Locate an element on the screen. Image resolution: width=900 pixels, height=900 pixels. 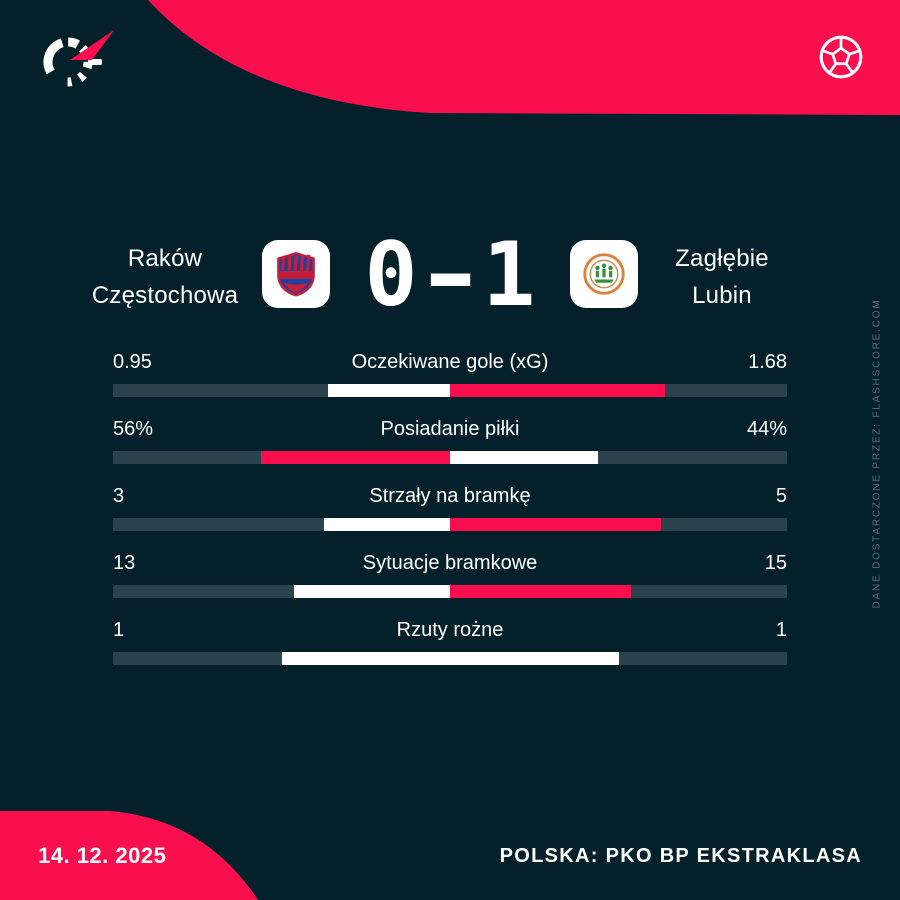
match-score: 0 - 1 is located at coordinates (450, 274).